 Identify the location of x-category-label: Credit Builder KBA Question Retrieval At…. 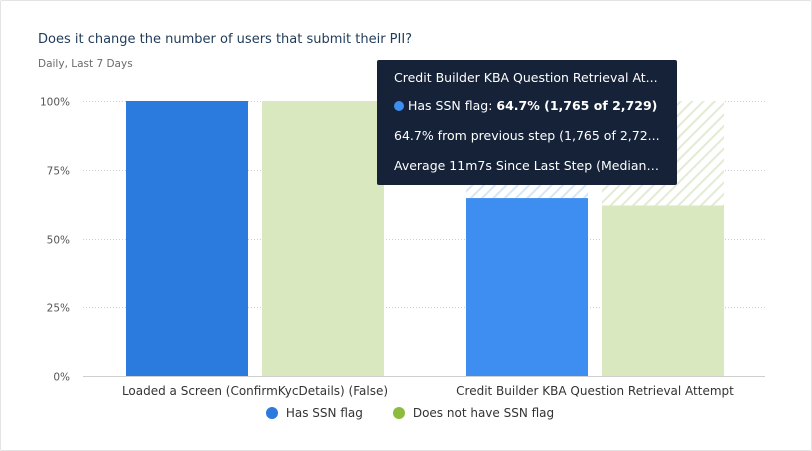
(595, 391).